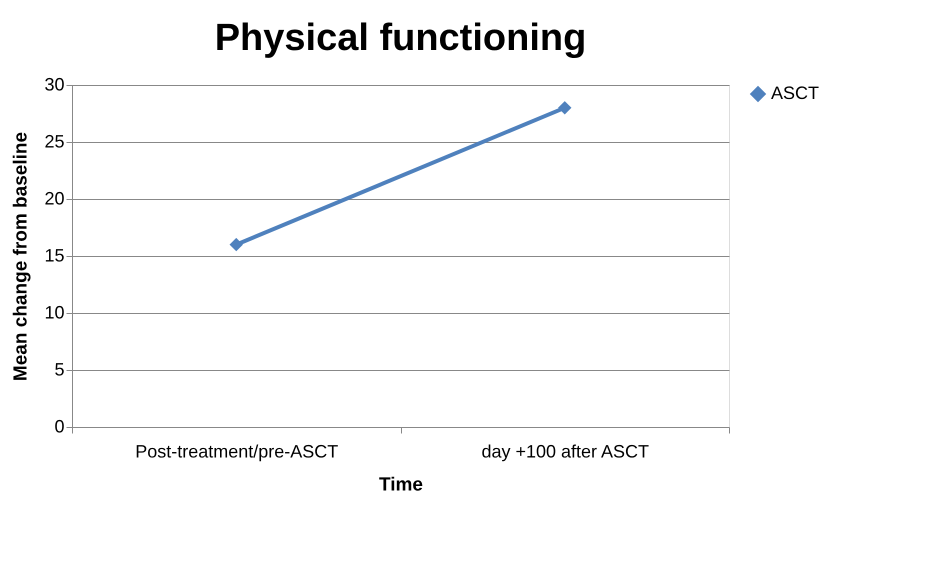  What do you see at coordinates (59, 426) in the screenshot?
I see `y-tick-label: 0` at bounding box center [59, 426].